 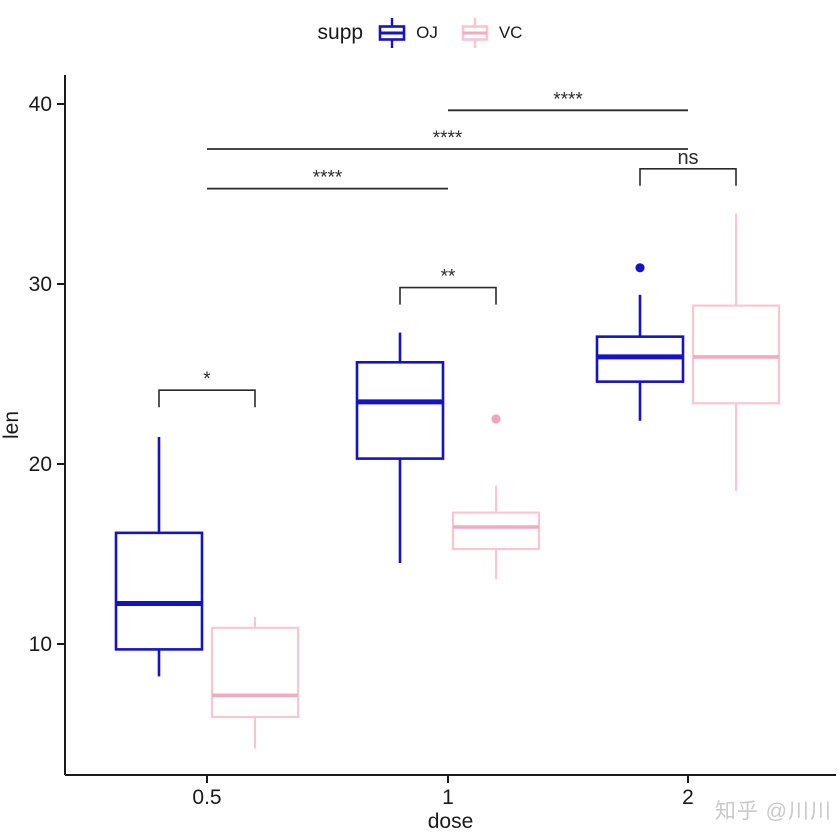 I want to click on legend: supp OJ VC, so click(x=420, y=33).